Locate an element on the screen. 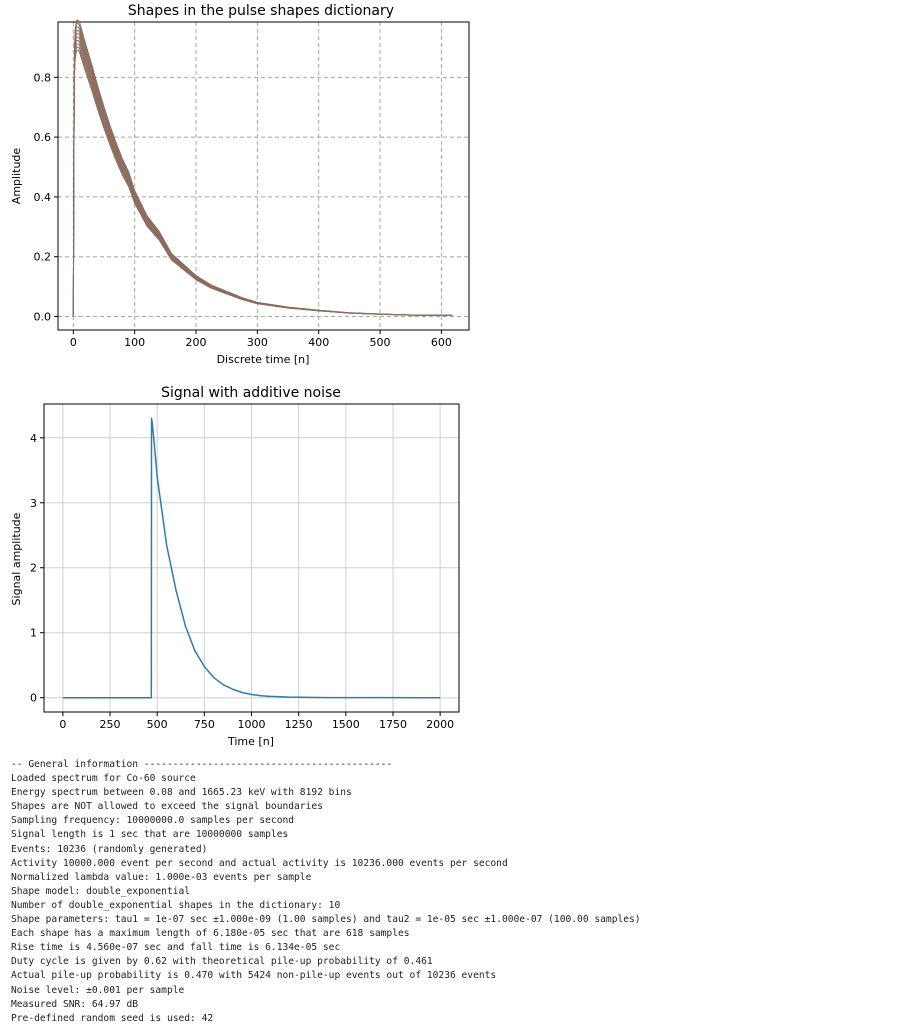 Image resolution: width=912 pixels, height=1034 pixels. plot-frame is located at coordinates (263, 176).